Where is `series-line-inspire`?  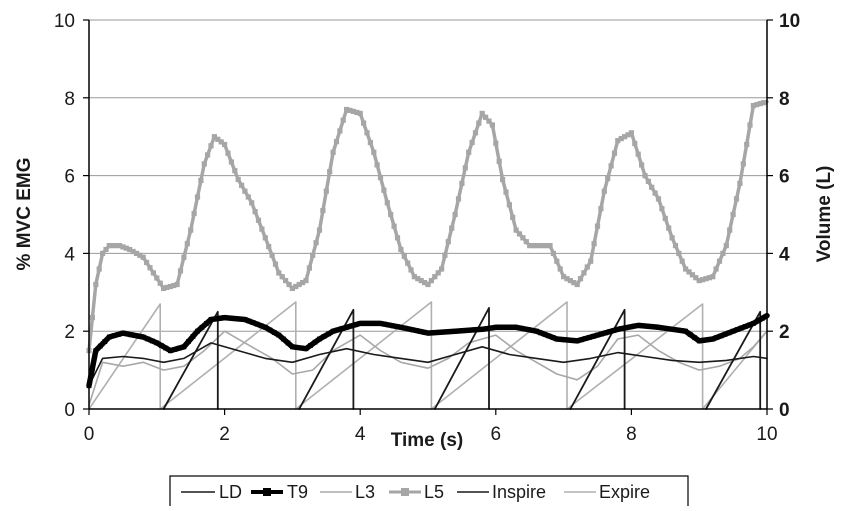
series-line-inspire is located at coordinates (462, 358).